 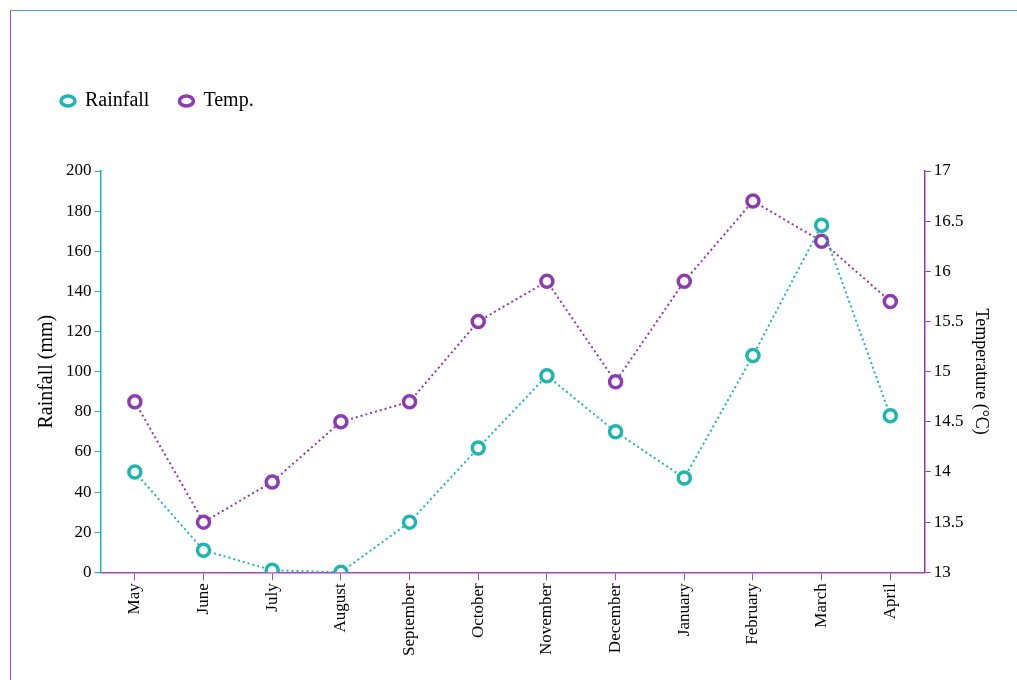 What do you see at coordinates (87, 571) in the screenshot?
I see `y-tick-label: 0` at bounding box center [87, 571].